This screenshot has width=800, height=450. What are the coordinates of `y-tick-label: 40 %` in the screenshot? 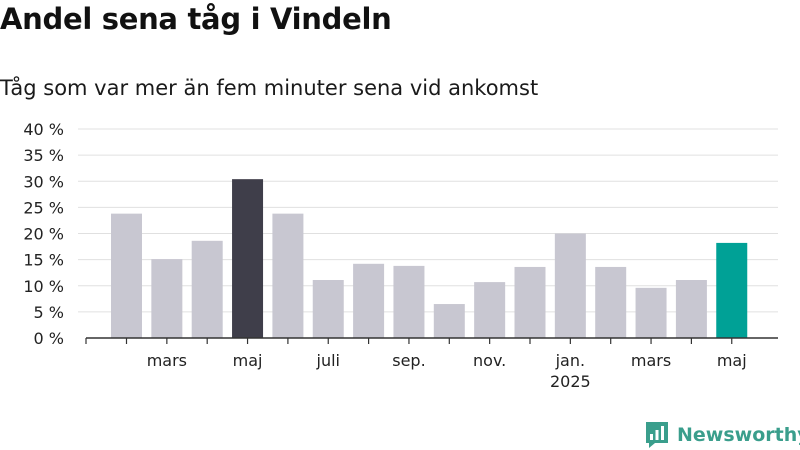 It's located at (43, 129).